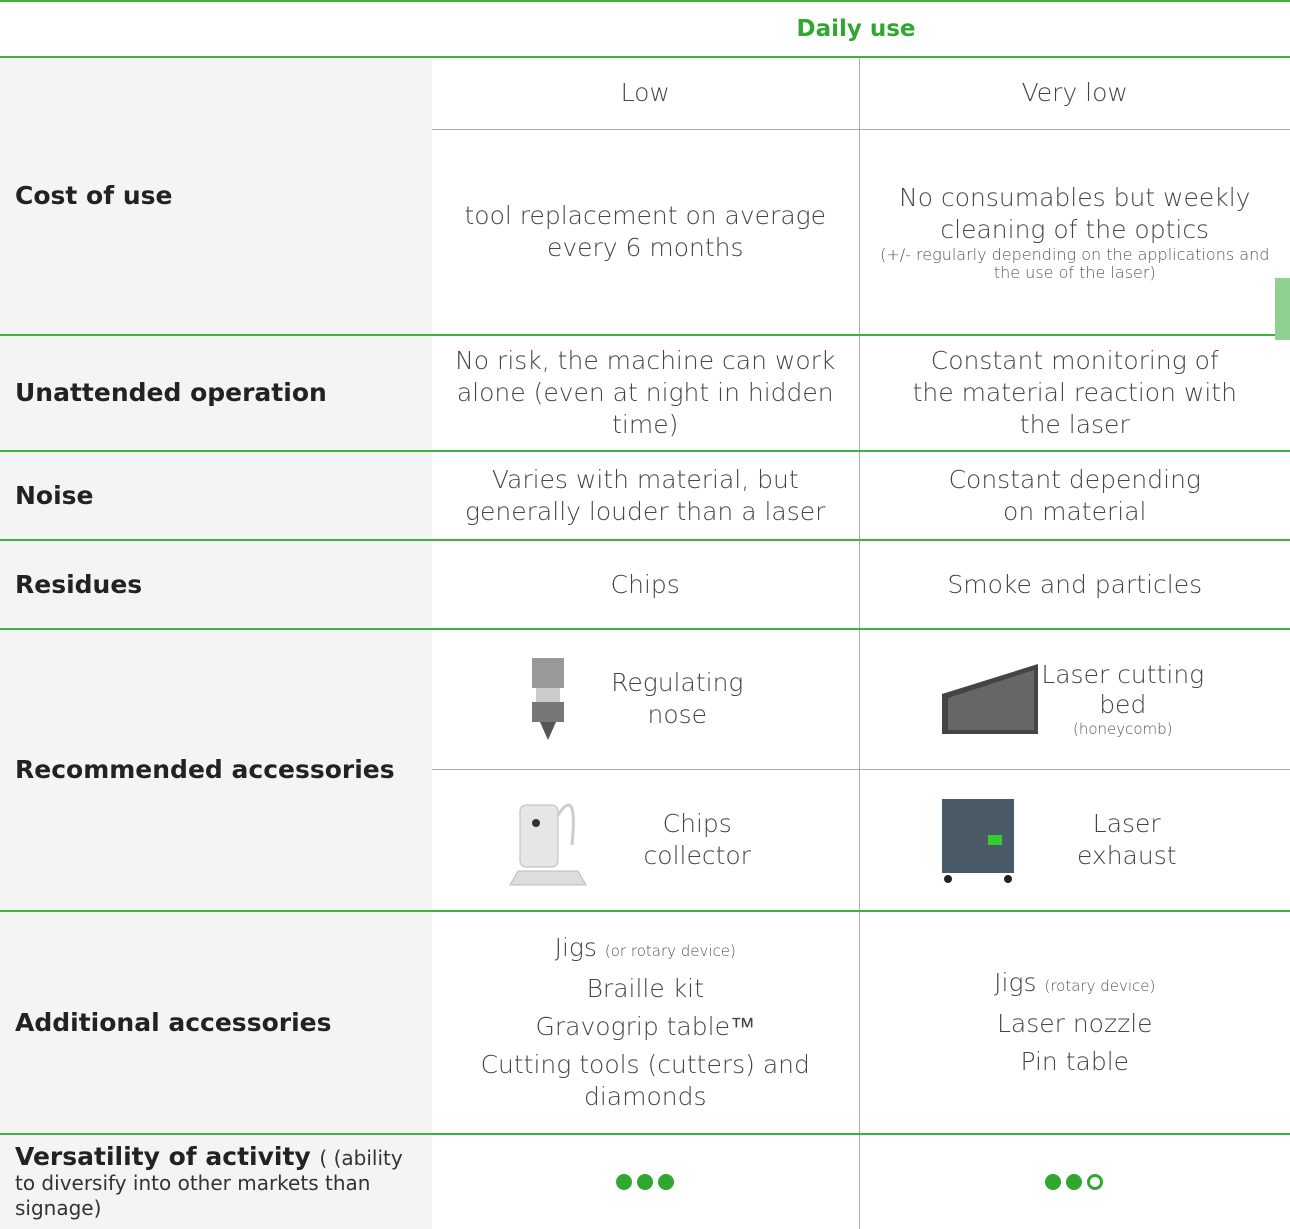  I want to click on item-text: Gravogrip table™, so click(645, 1026).